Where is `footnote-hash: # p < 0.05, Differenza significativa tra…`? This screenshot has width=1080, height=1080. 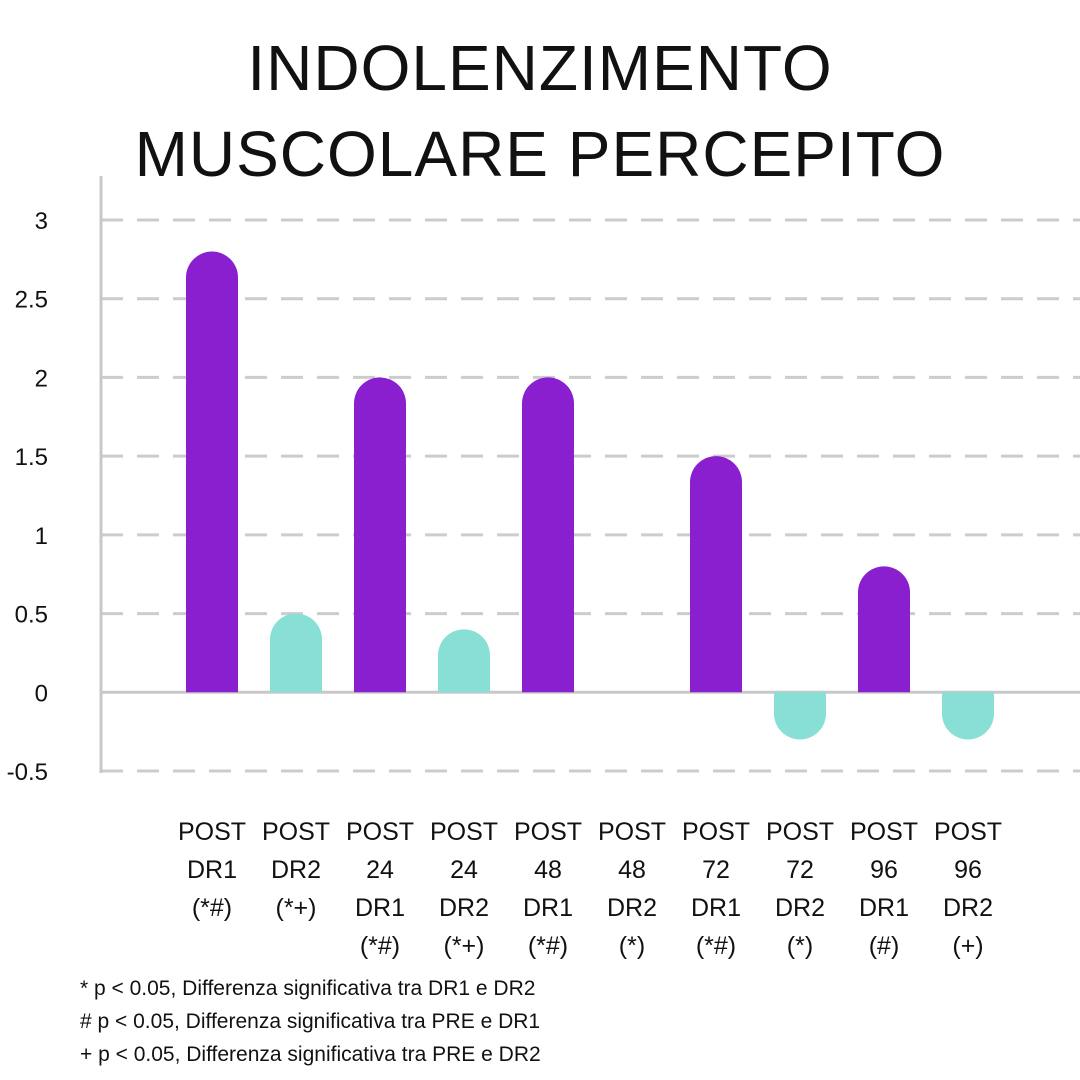
footnote-hash: # p < 0.05, Differenza significativa tra… is located at coordinates (310, 1021).